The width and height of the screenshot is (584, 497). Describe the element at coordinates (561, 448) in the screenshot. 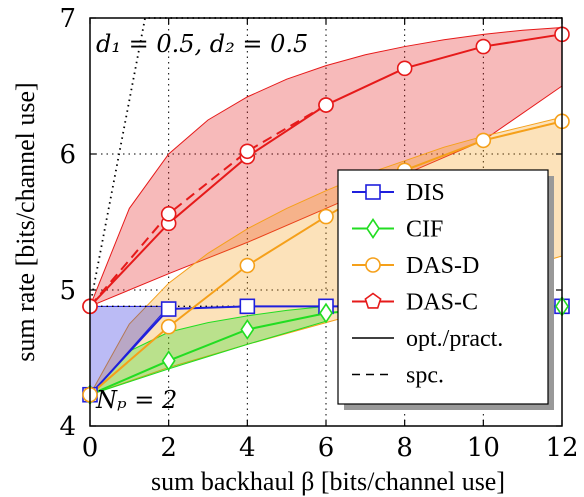

I see `x-tick-label-6: 12` at that location.